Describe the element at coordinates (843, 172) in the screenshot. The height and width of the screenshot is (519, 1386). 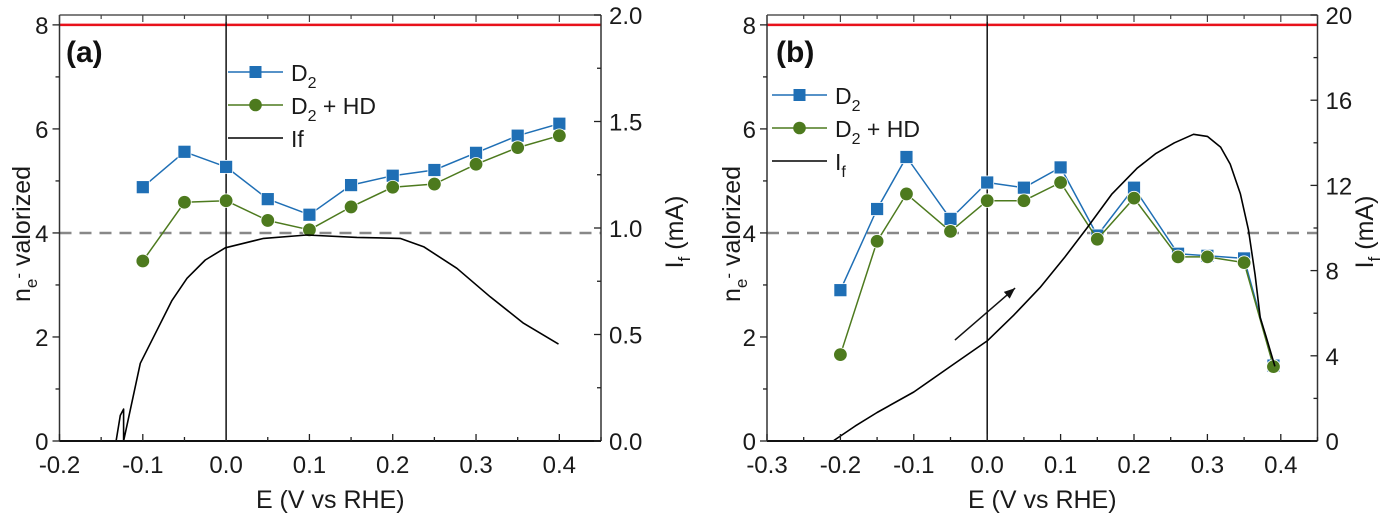
I see `legend-label-subscript: f` at that location.